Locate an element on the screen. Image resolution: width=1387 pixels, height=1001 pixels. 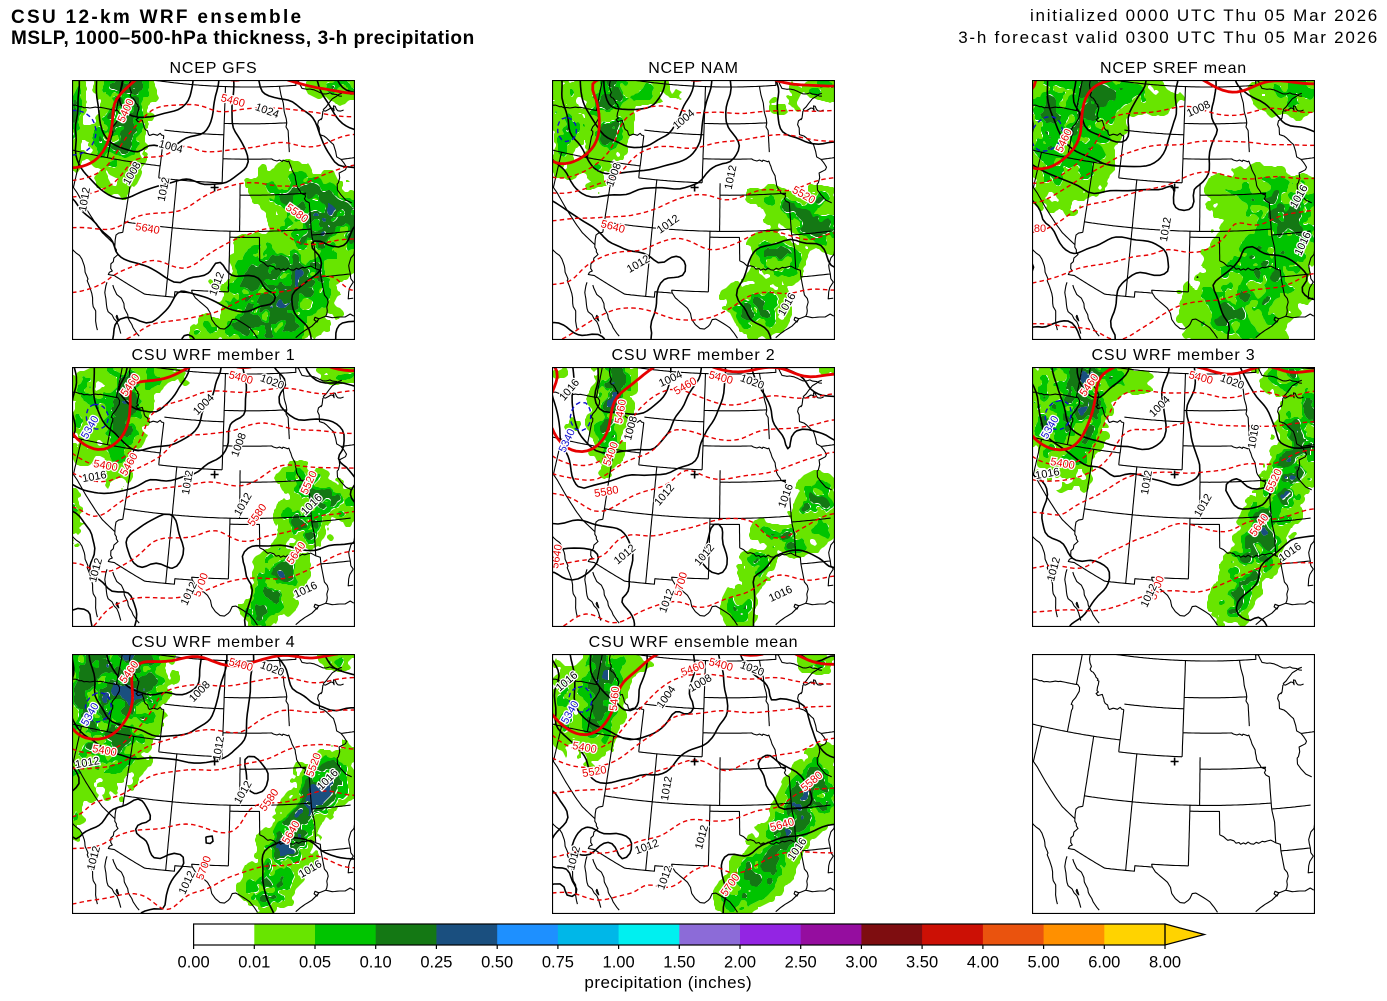
svg-text: 80 is located at coordinates (1040, 229).